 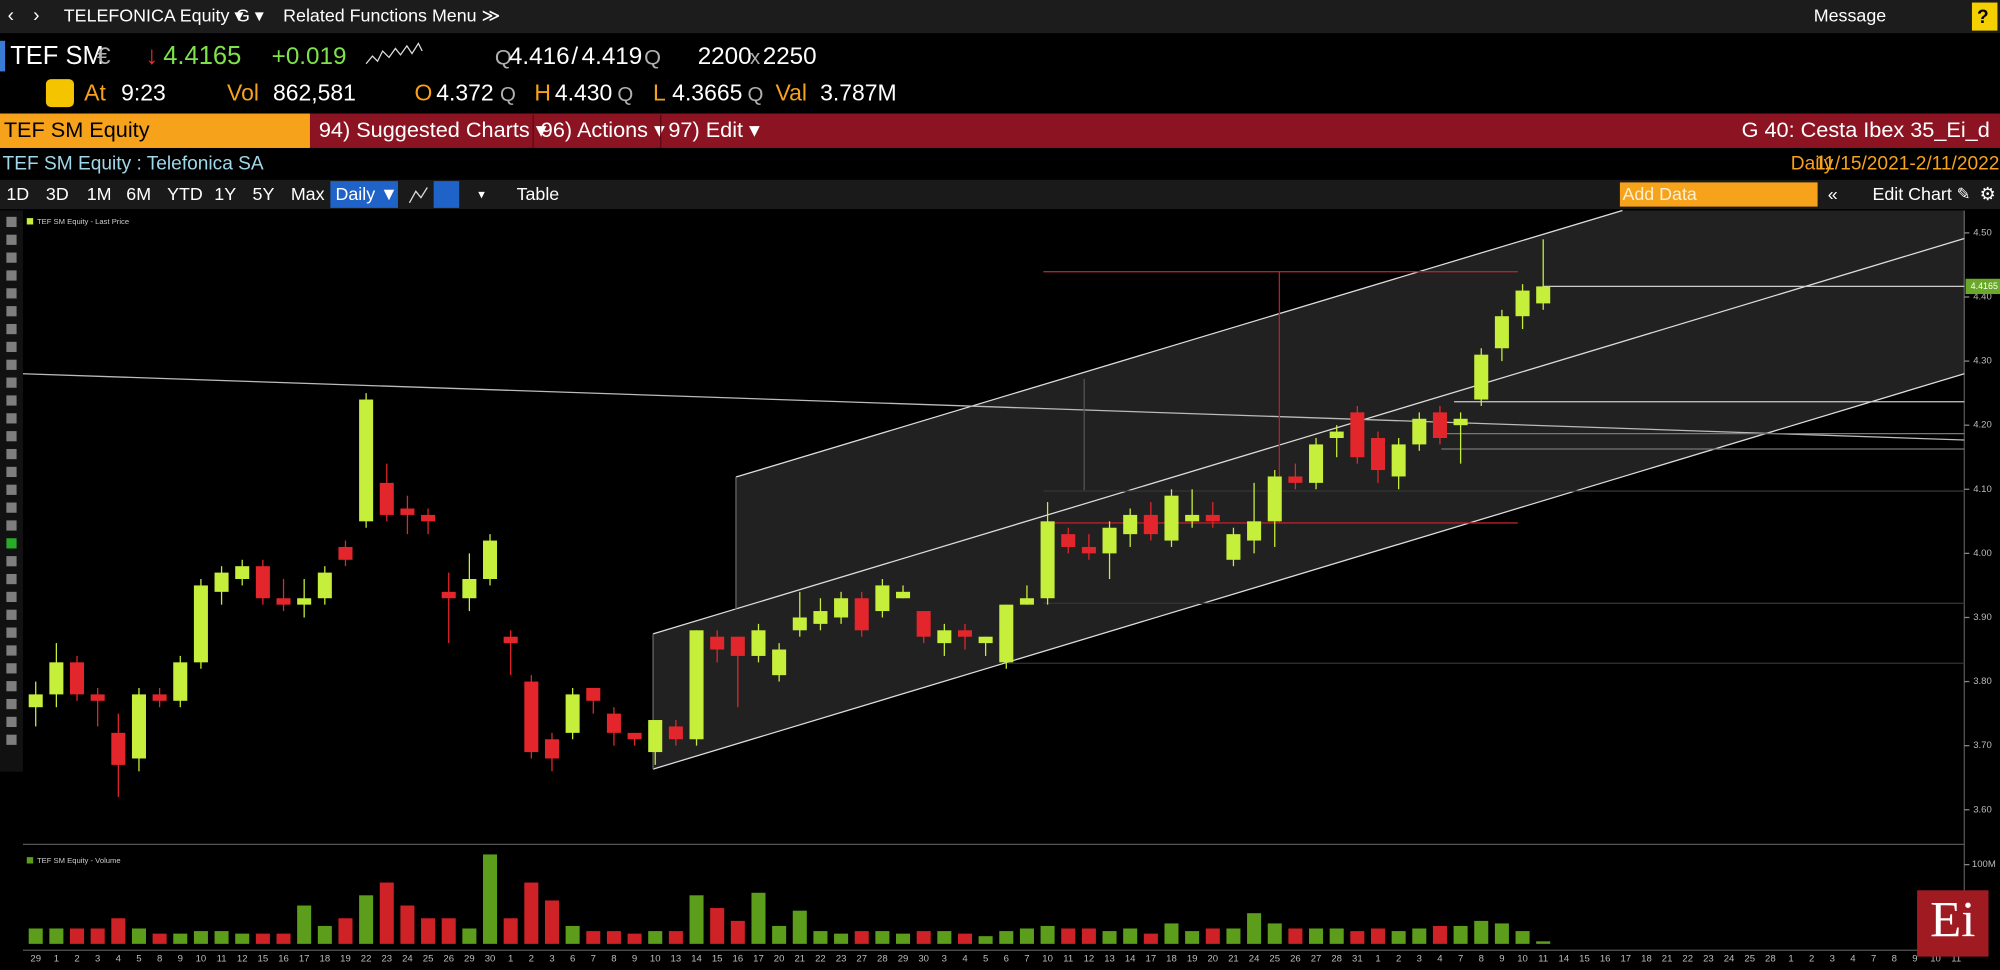 What do you see at coordinates (1790, 959) in the screenshot?
I see `x-tick-label: 1` at bounding box center [1790, 959].